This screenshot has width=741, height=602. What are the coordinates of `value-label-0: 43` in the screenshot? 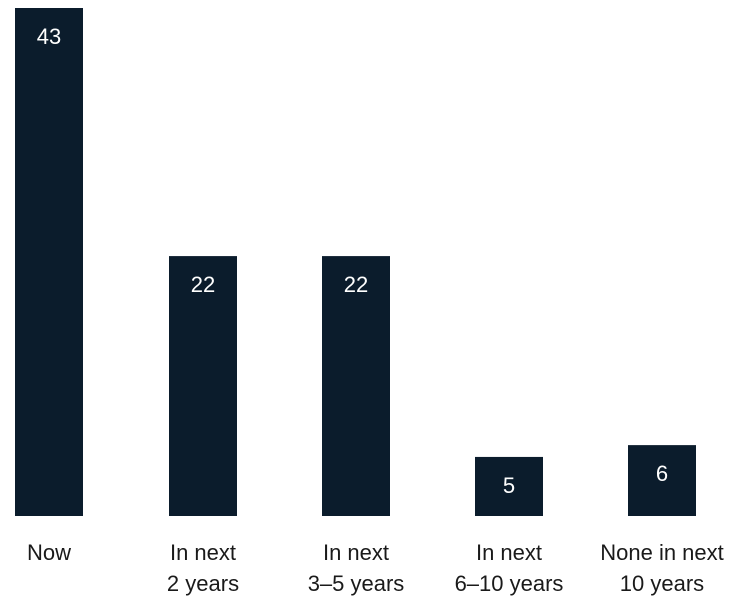 It's located at (49, 36).